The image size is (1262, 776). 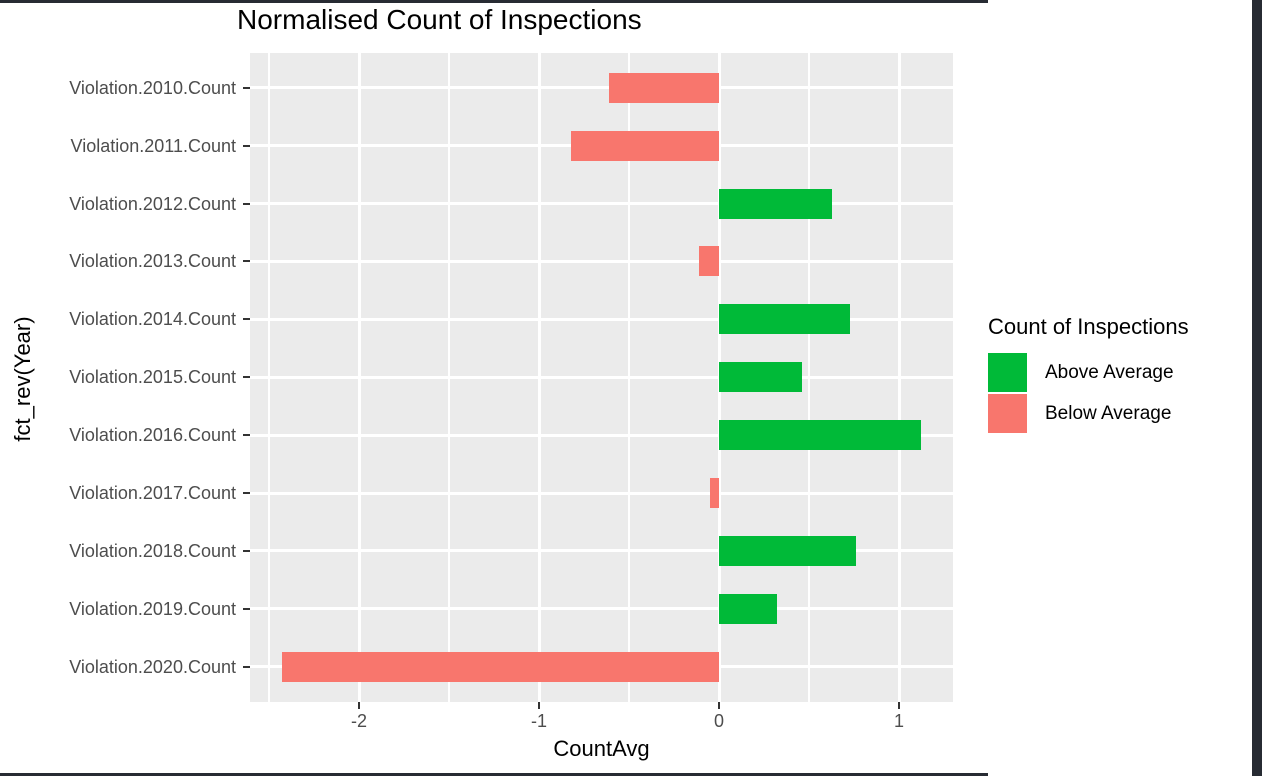 I want to click on x-tick-label: 1, so click(x=898, y=721).